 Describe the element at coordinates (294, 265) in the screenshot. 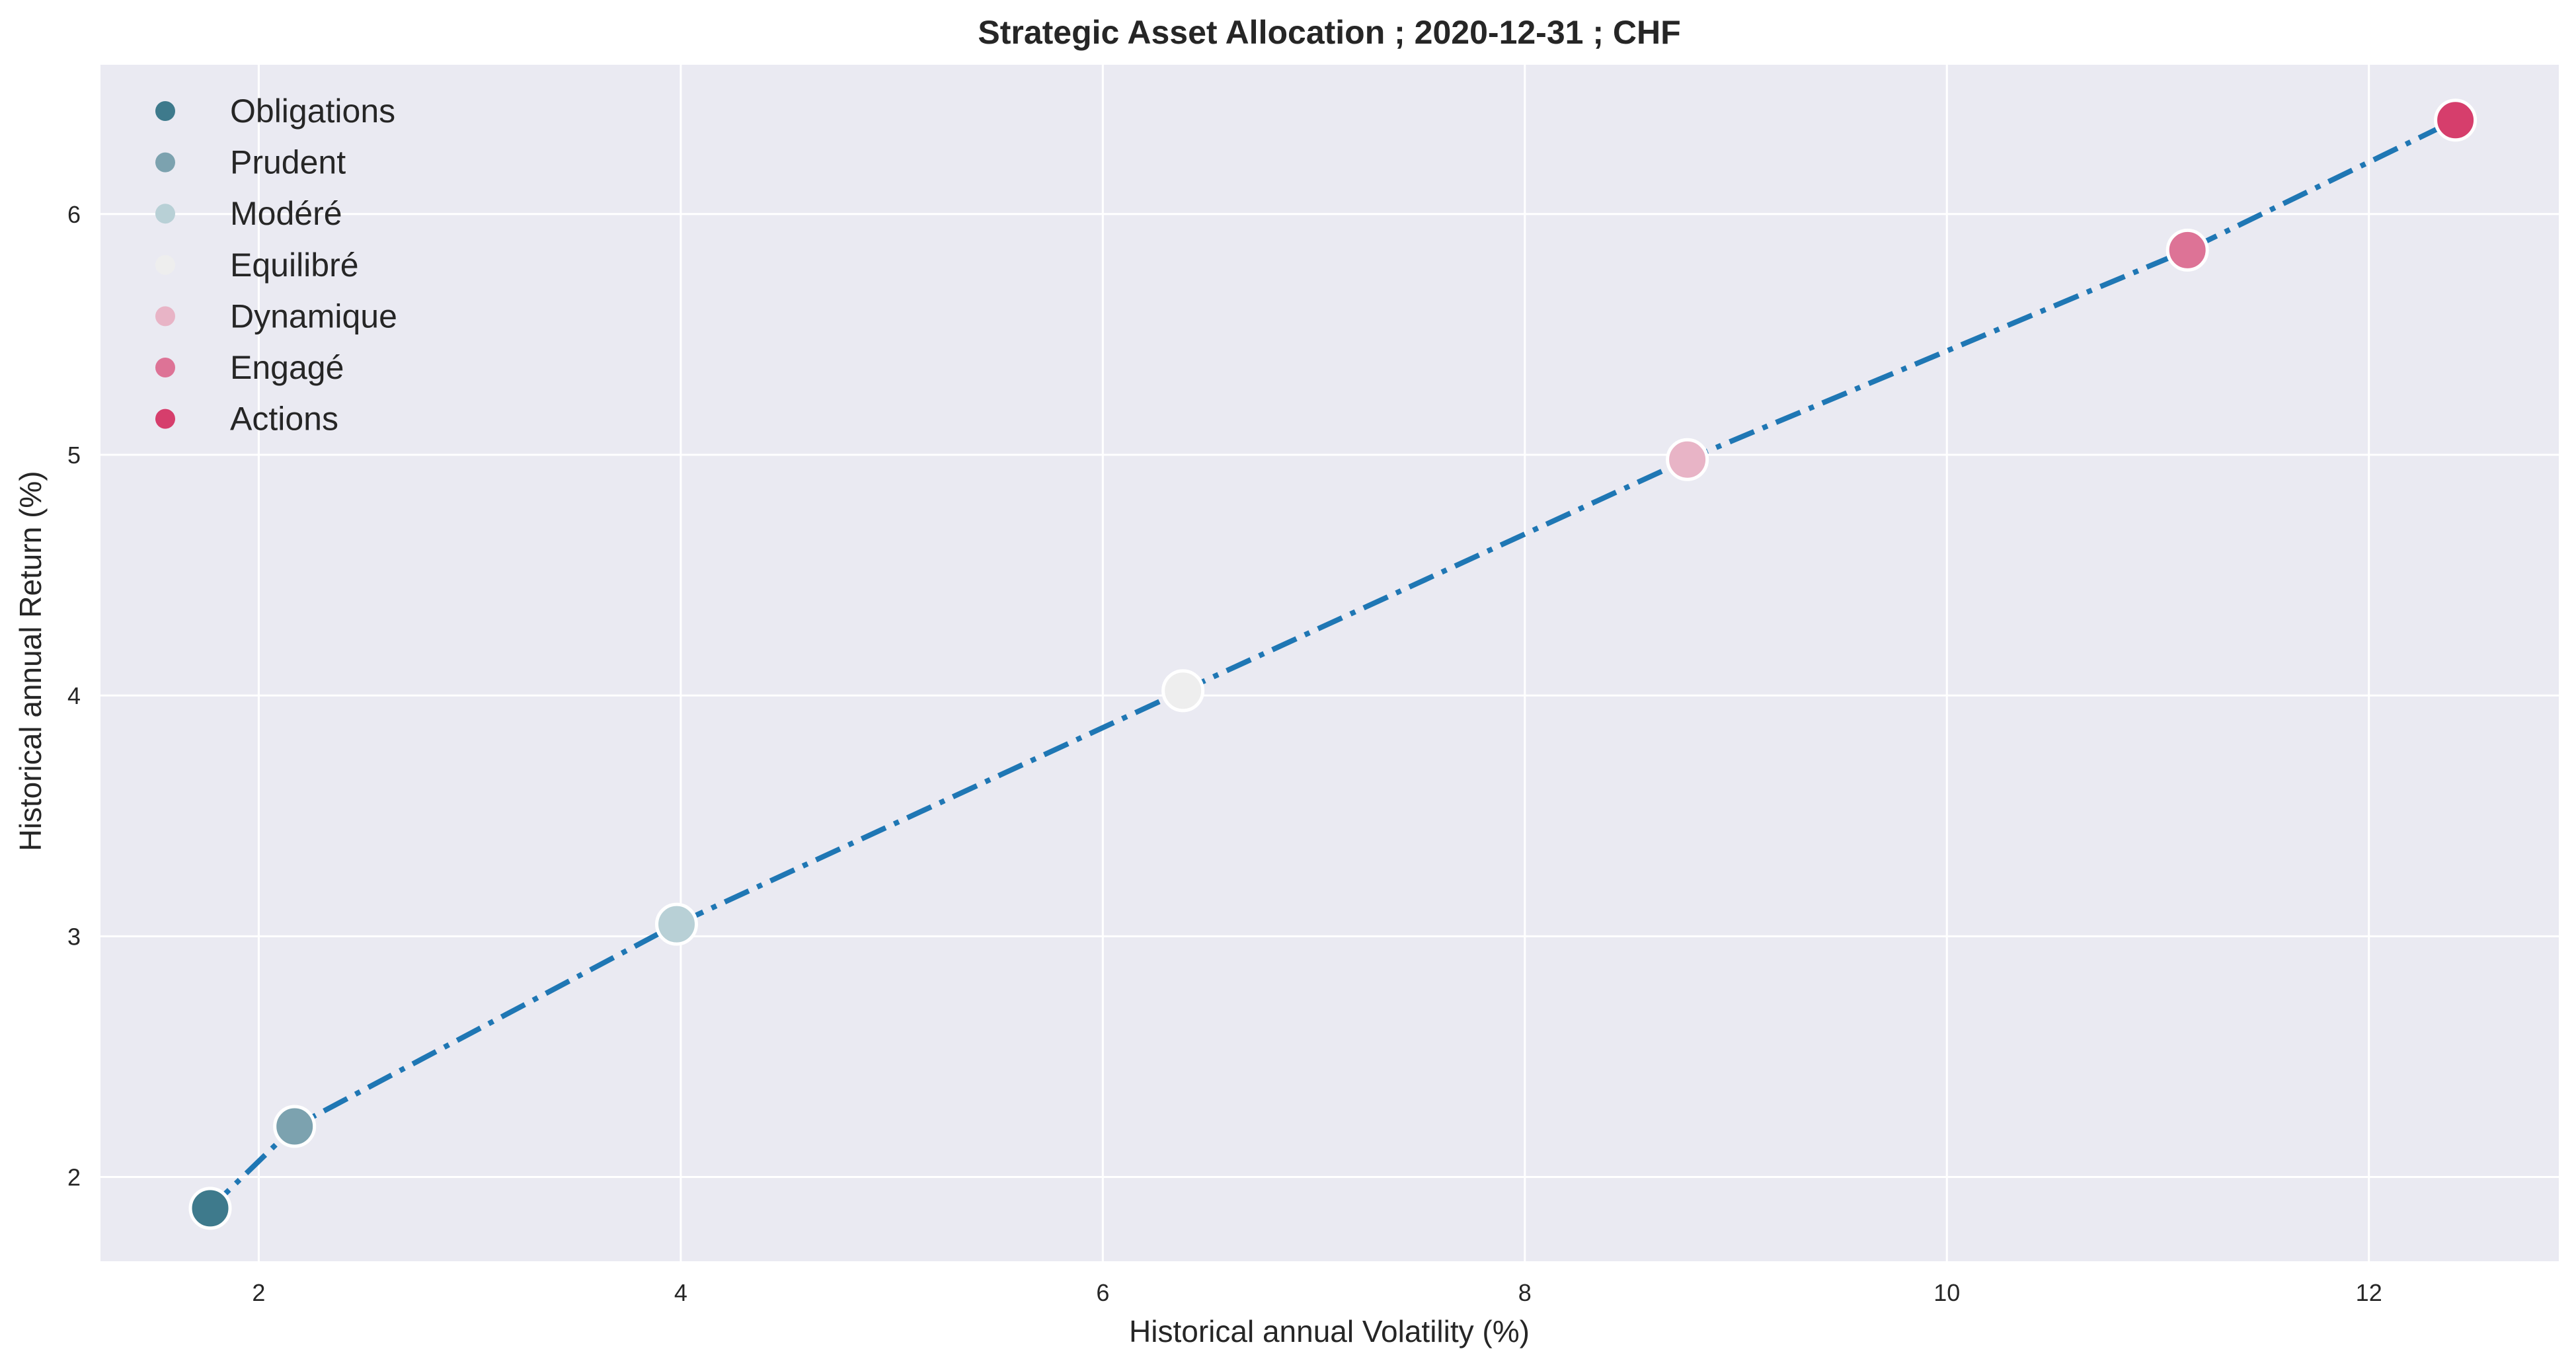

I see `legend-label: Equilibré` at that location.